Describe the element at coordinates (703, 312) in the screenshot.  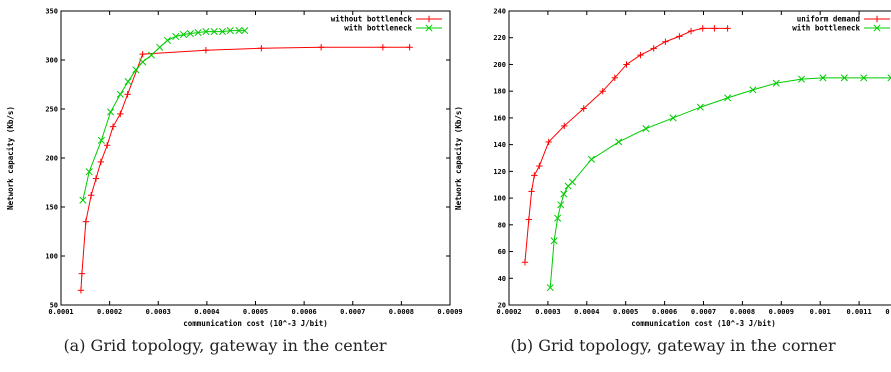
I see `x-tick-label: 0.0007` at that location.